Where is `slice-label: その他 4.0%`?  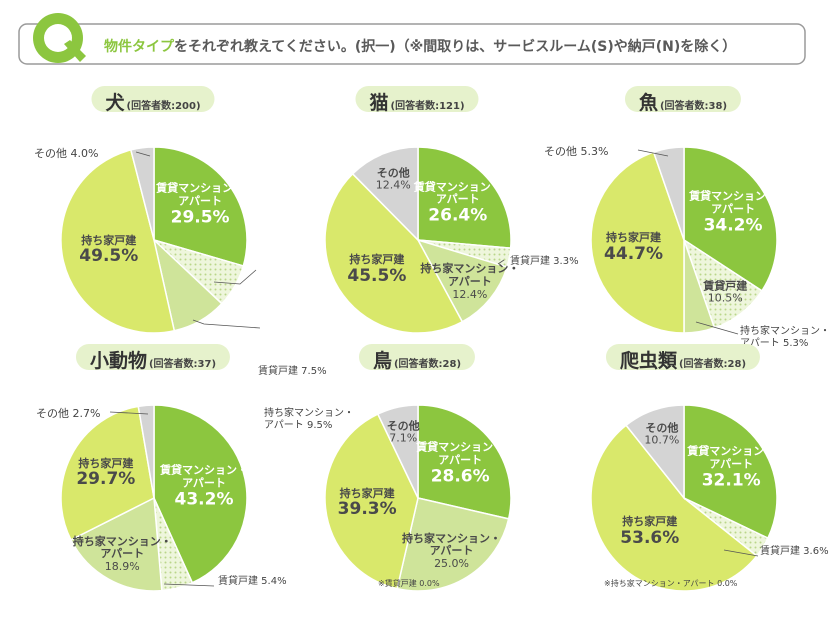
slice-label: その他 4.0% is located at coordinates (66, 153).